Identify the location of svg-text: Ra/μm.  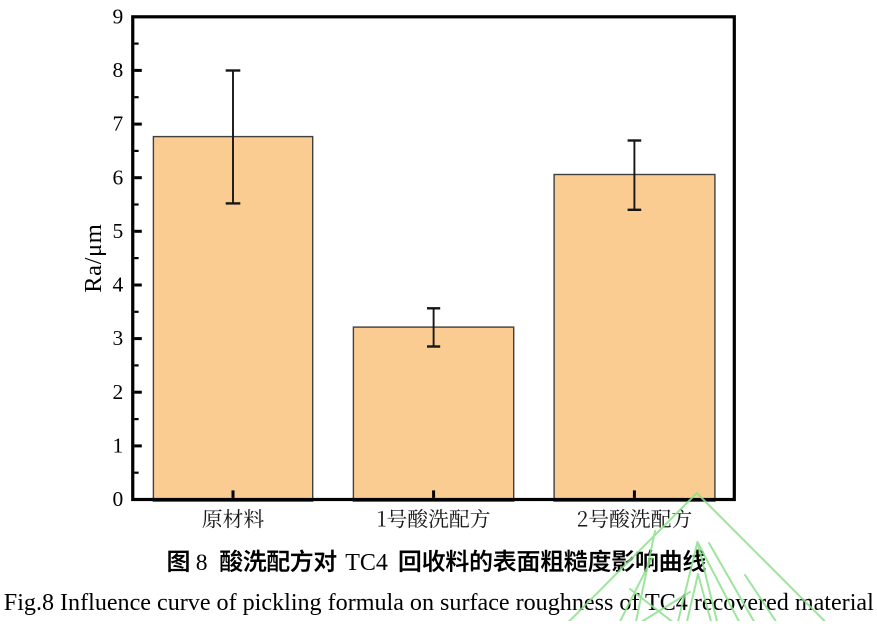
(93, 258).